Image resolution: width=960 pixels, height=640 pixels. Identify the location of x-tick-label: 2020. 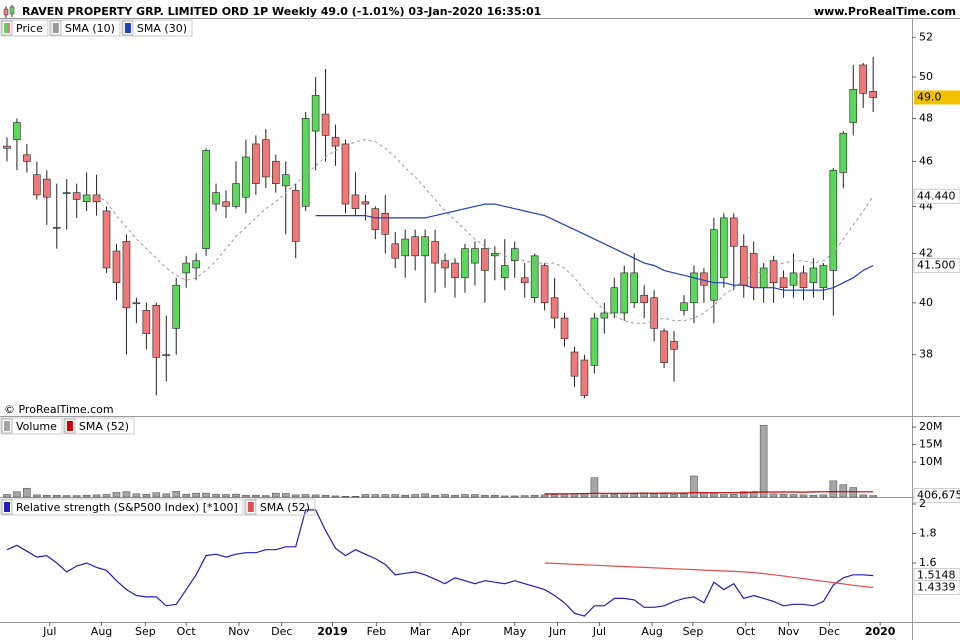
(880, 631).